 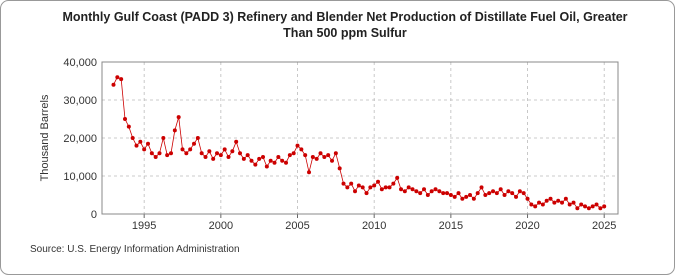 I want to click on x-tick-label: 2025, so click(x=604, y=226).